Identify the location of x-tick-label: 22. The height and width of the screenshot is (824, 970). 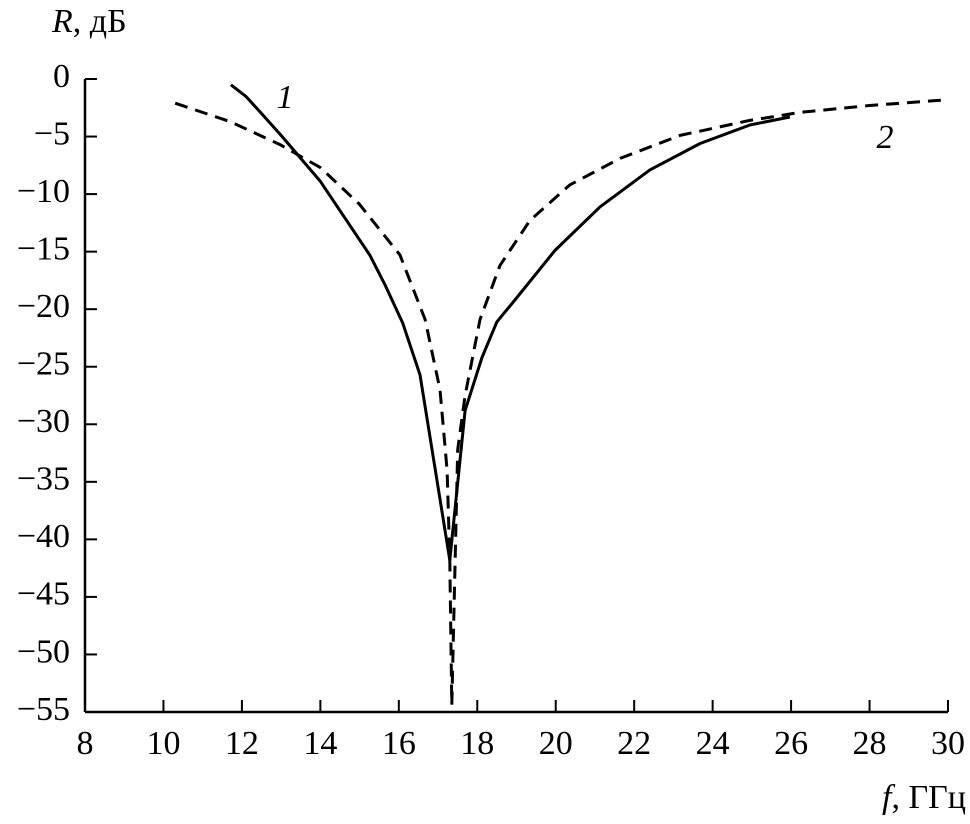
(634, 743).